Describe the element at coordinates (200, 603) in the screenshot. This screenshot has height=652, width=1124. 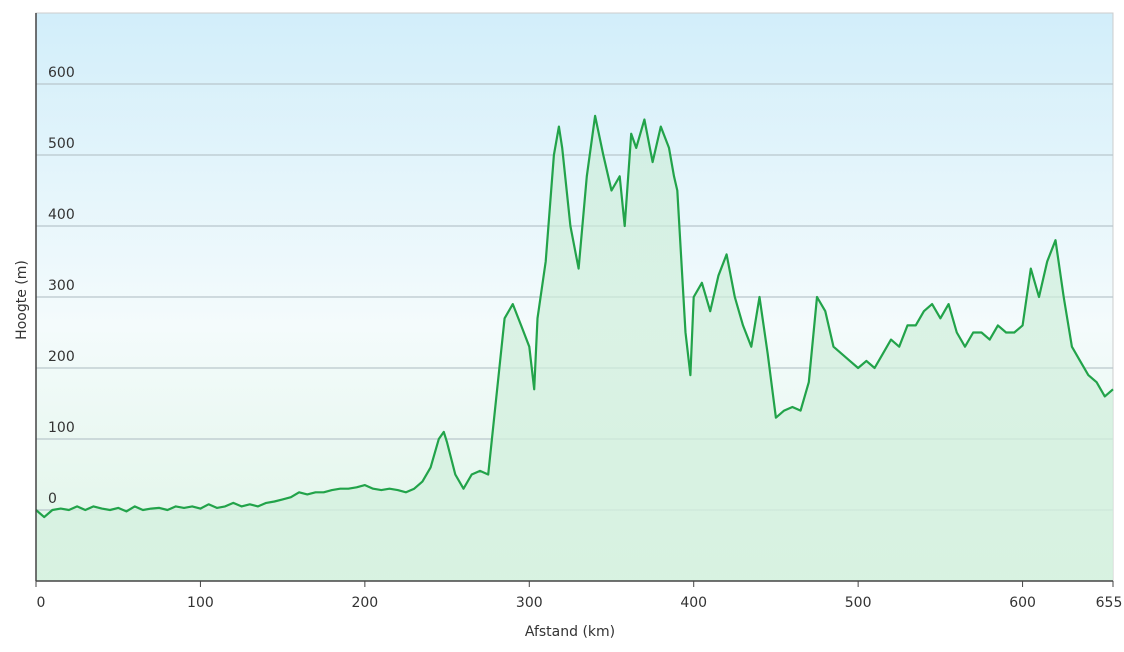
I see `x-tick-label: 100` at that location.